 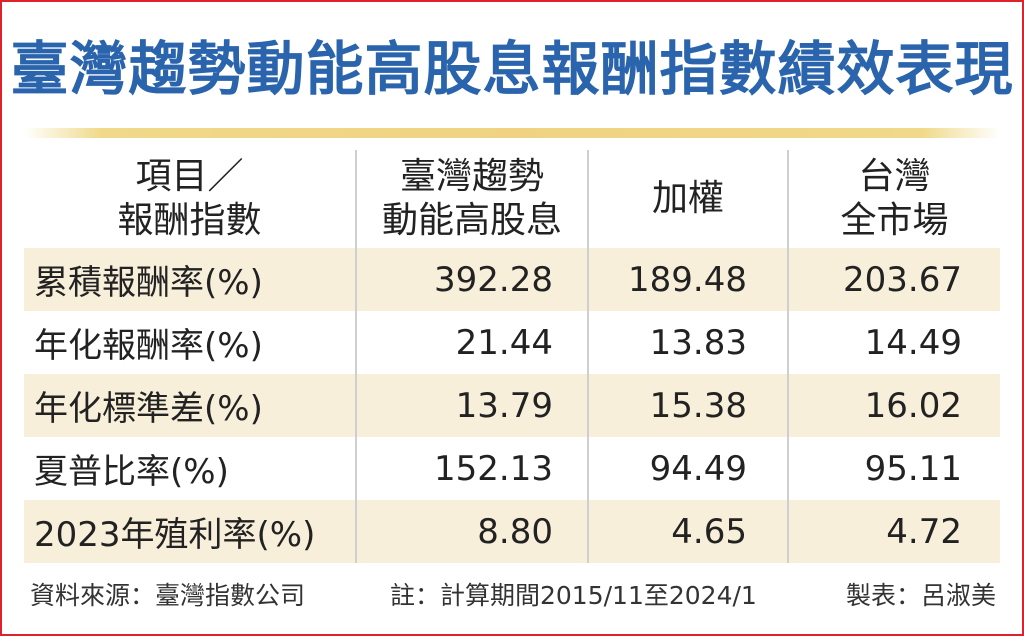 What do you see at coordinates (893, 279) in the screenshot?
I see `cell-all-market: 203.67` at bounding box center [893, 279].